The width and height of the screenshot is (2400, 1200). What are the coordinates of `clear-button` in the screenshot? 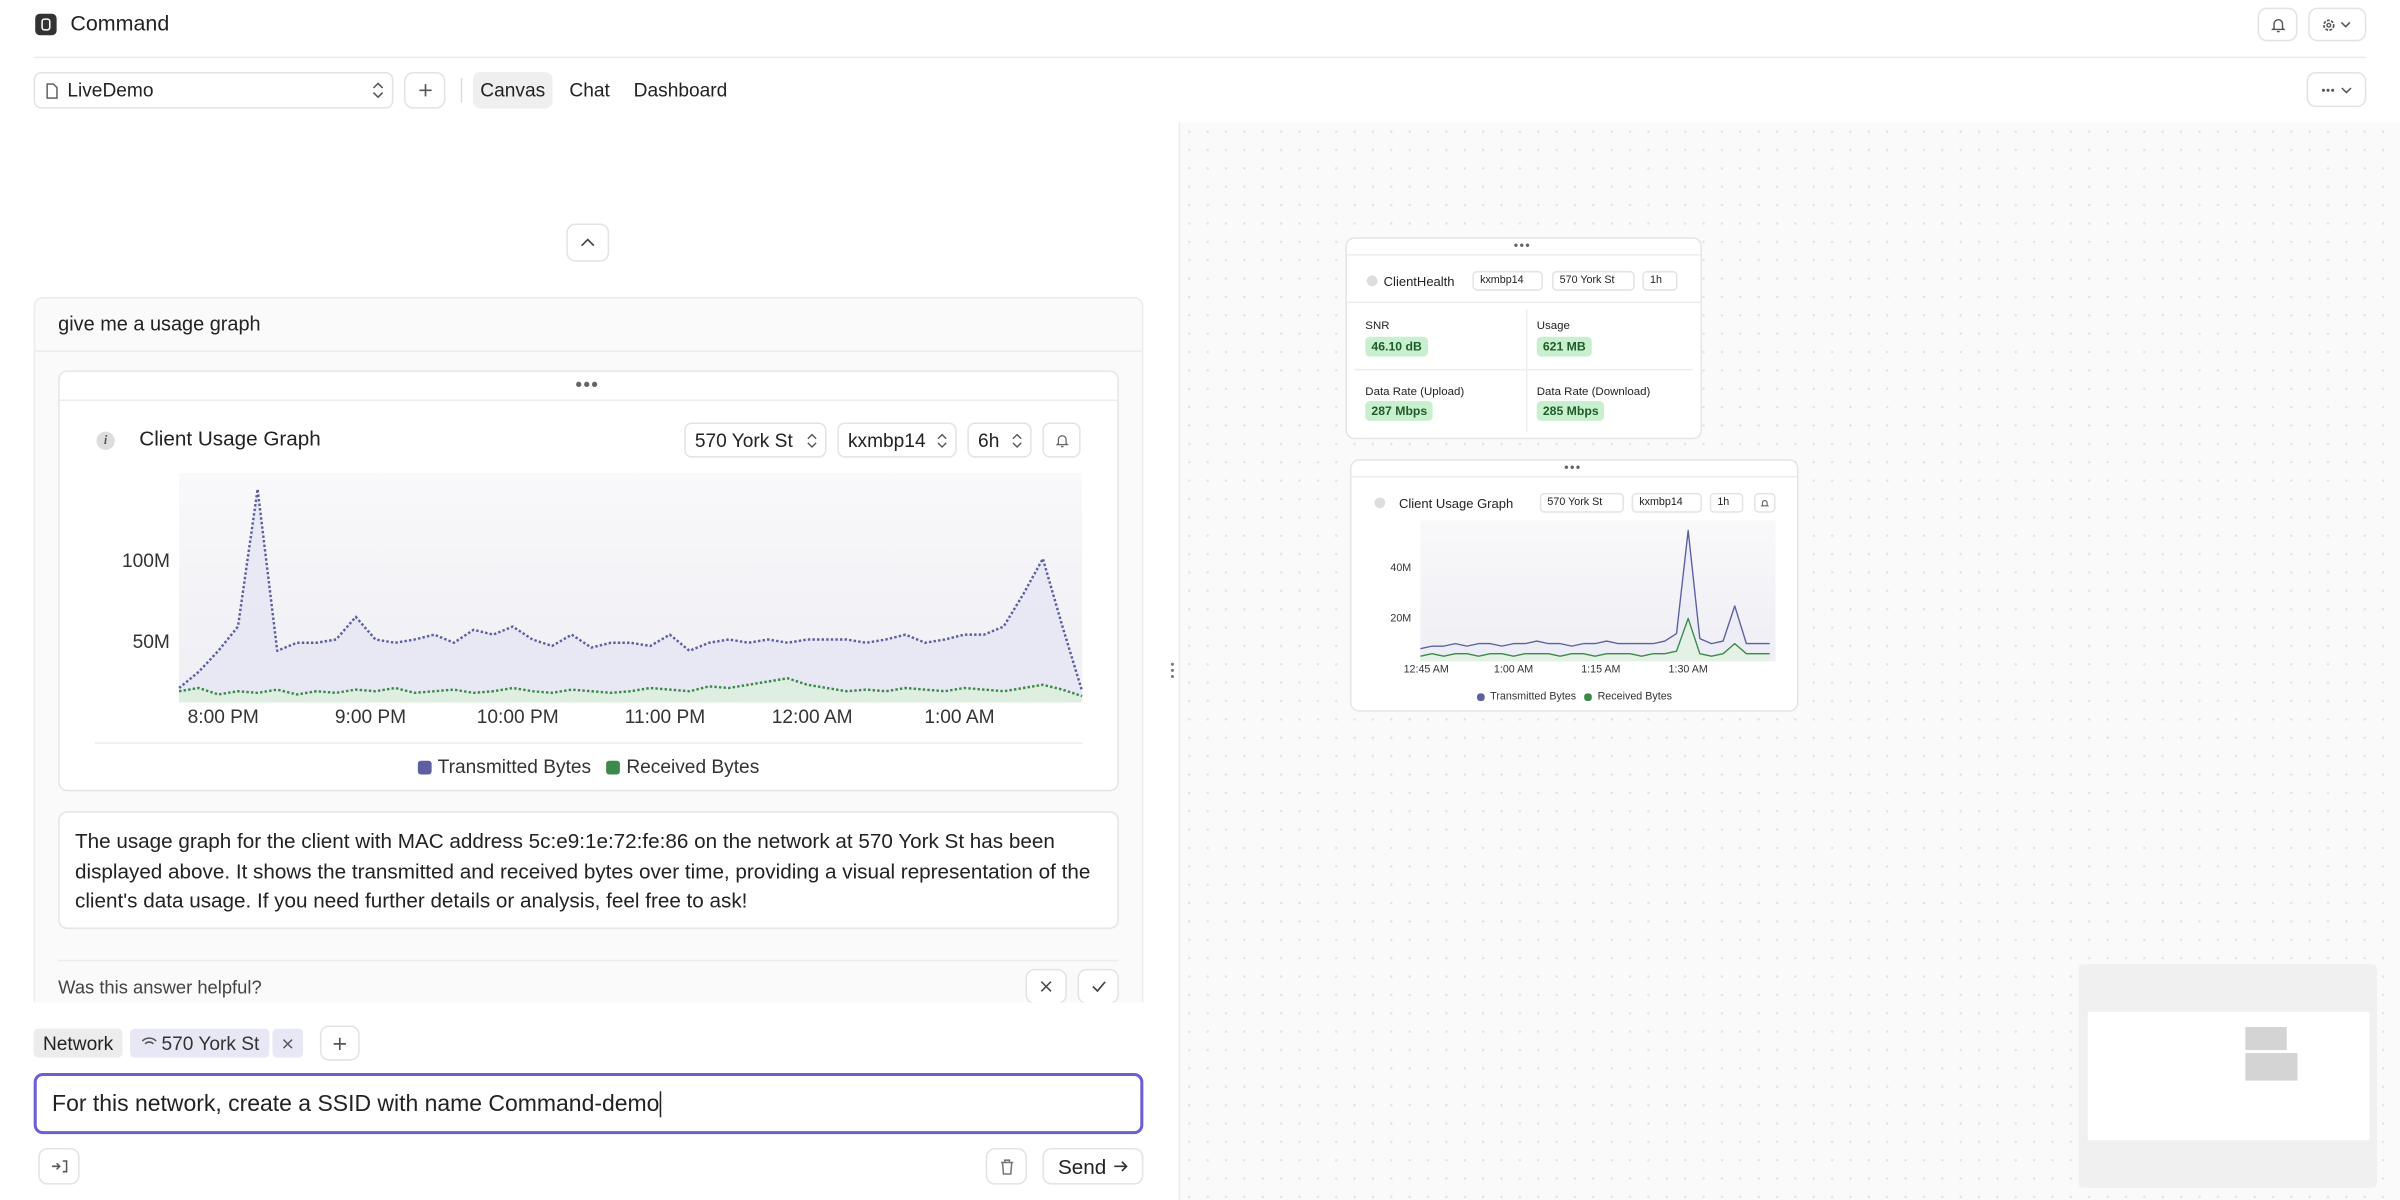 It's located at (1006, 1166).